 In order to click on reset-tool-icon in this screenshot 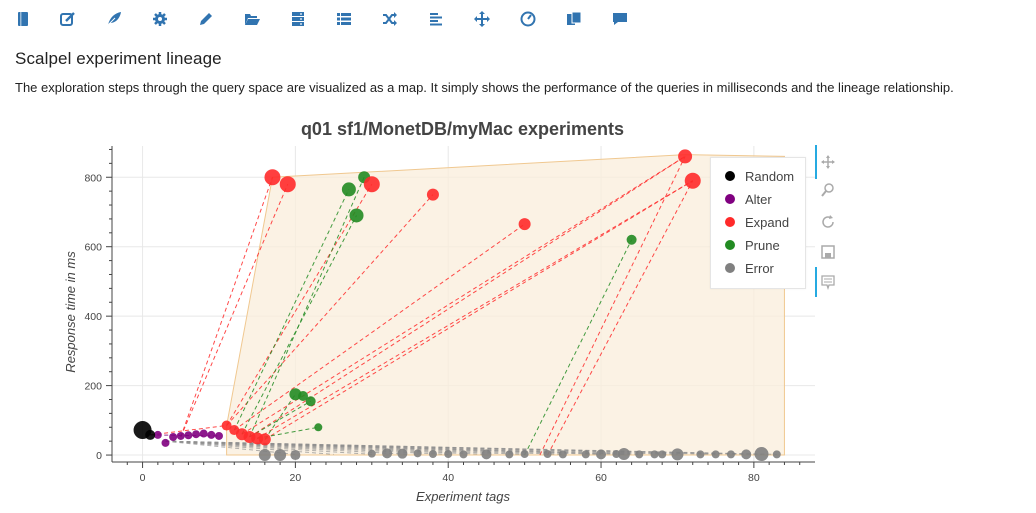, I will do `click(828, 222)`.